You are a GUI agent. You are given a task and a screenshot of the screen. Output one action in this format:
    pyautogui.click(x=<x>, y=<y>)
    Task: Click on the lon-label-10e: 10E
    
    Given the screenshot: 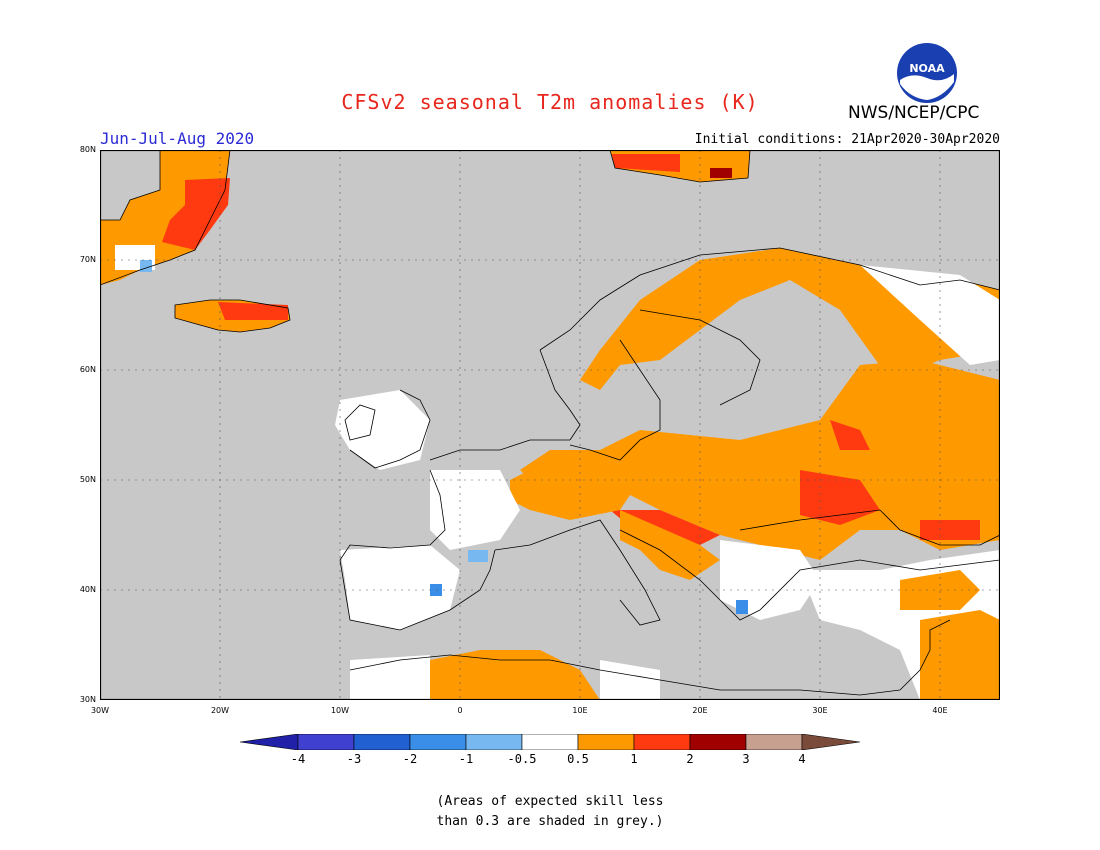 What is the action you would take?
    pyautogui.click(x=580, y=710)
    